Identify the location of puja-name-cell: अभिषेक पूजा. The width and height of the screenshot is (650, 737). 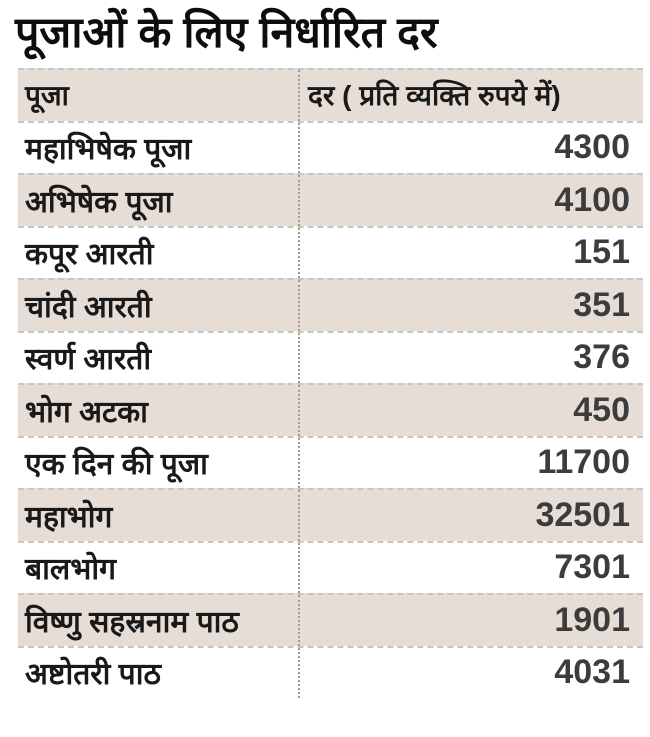
(99, 202).